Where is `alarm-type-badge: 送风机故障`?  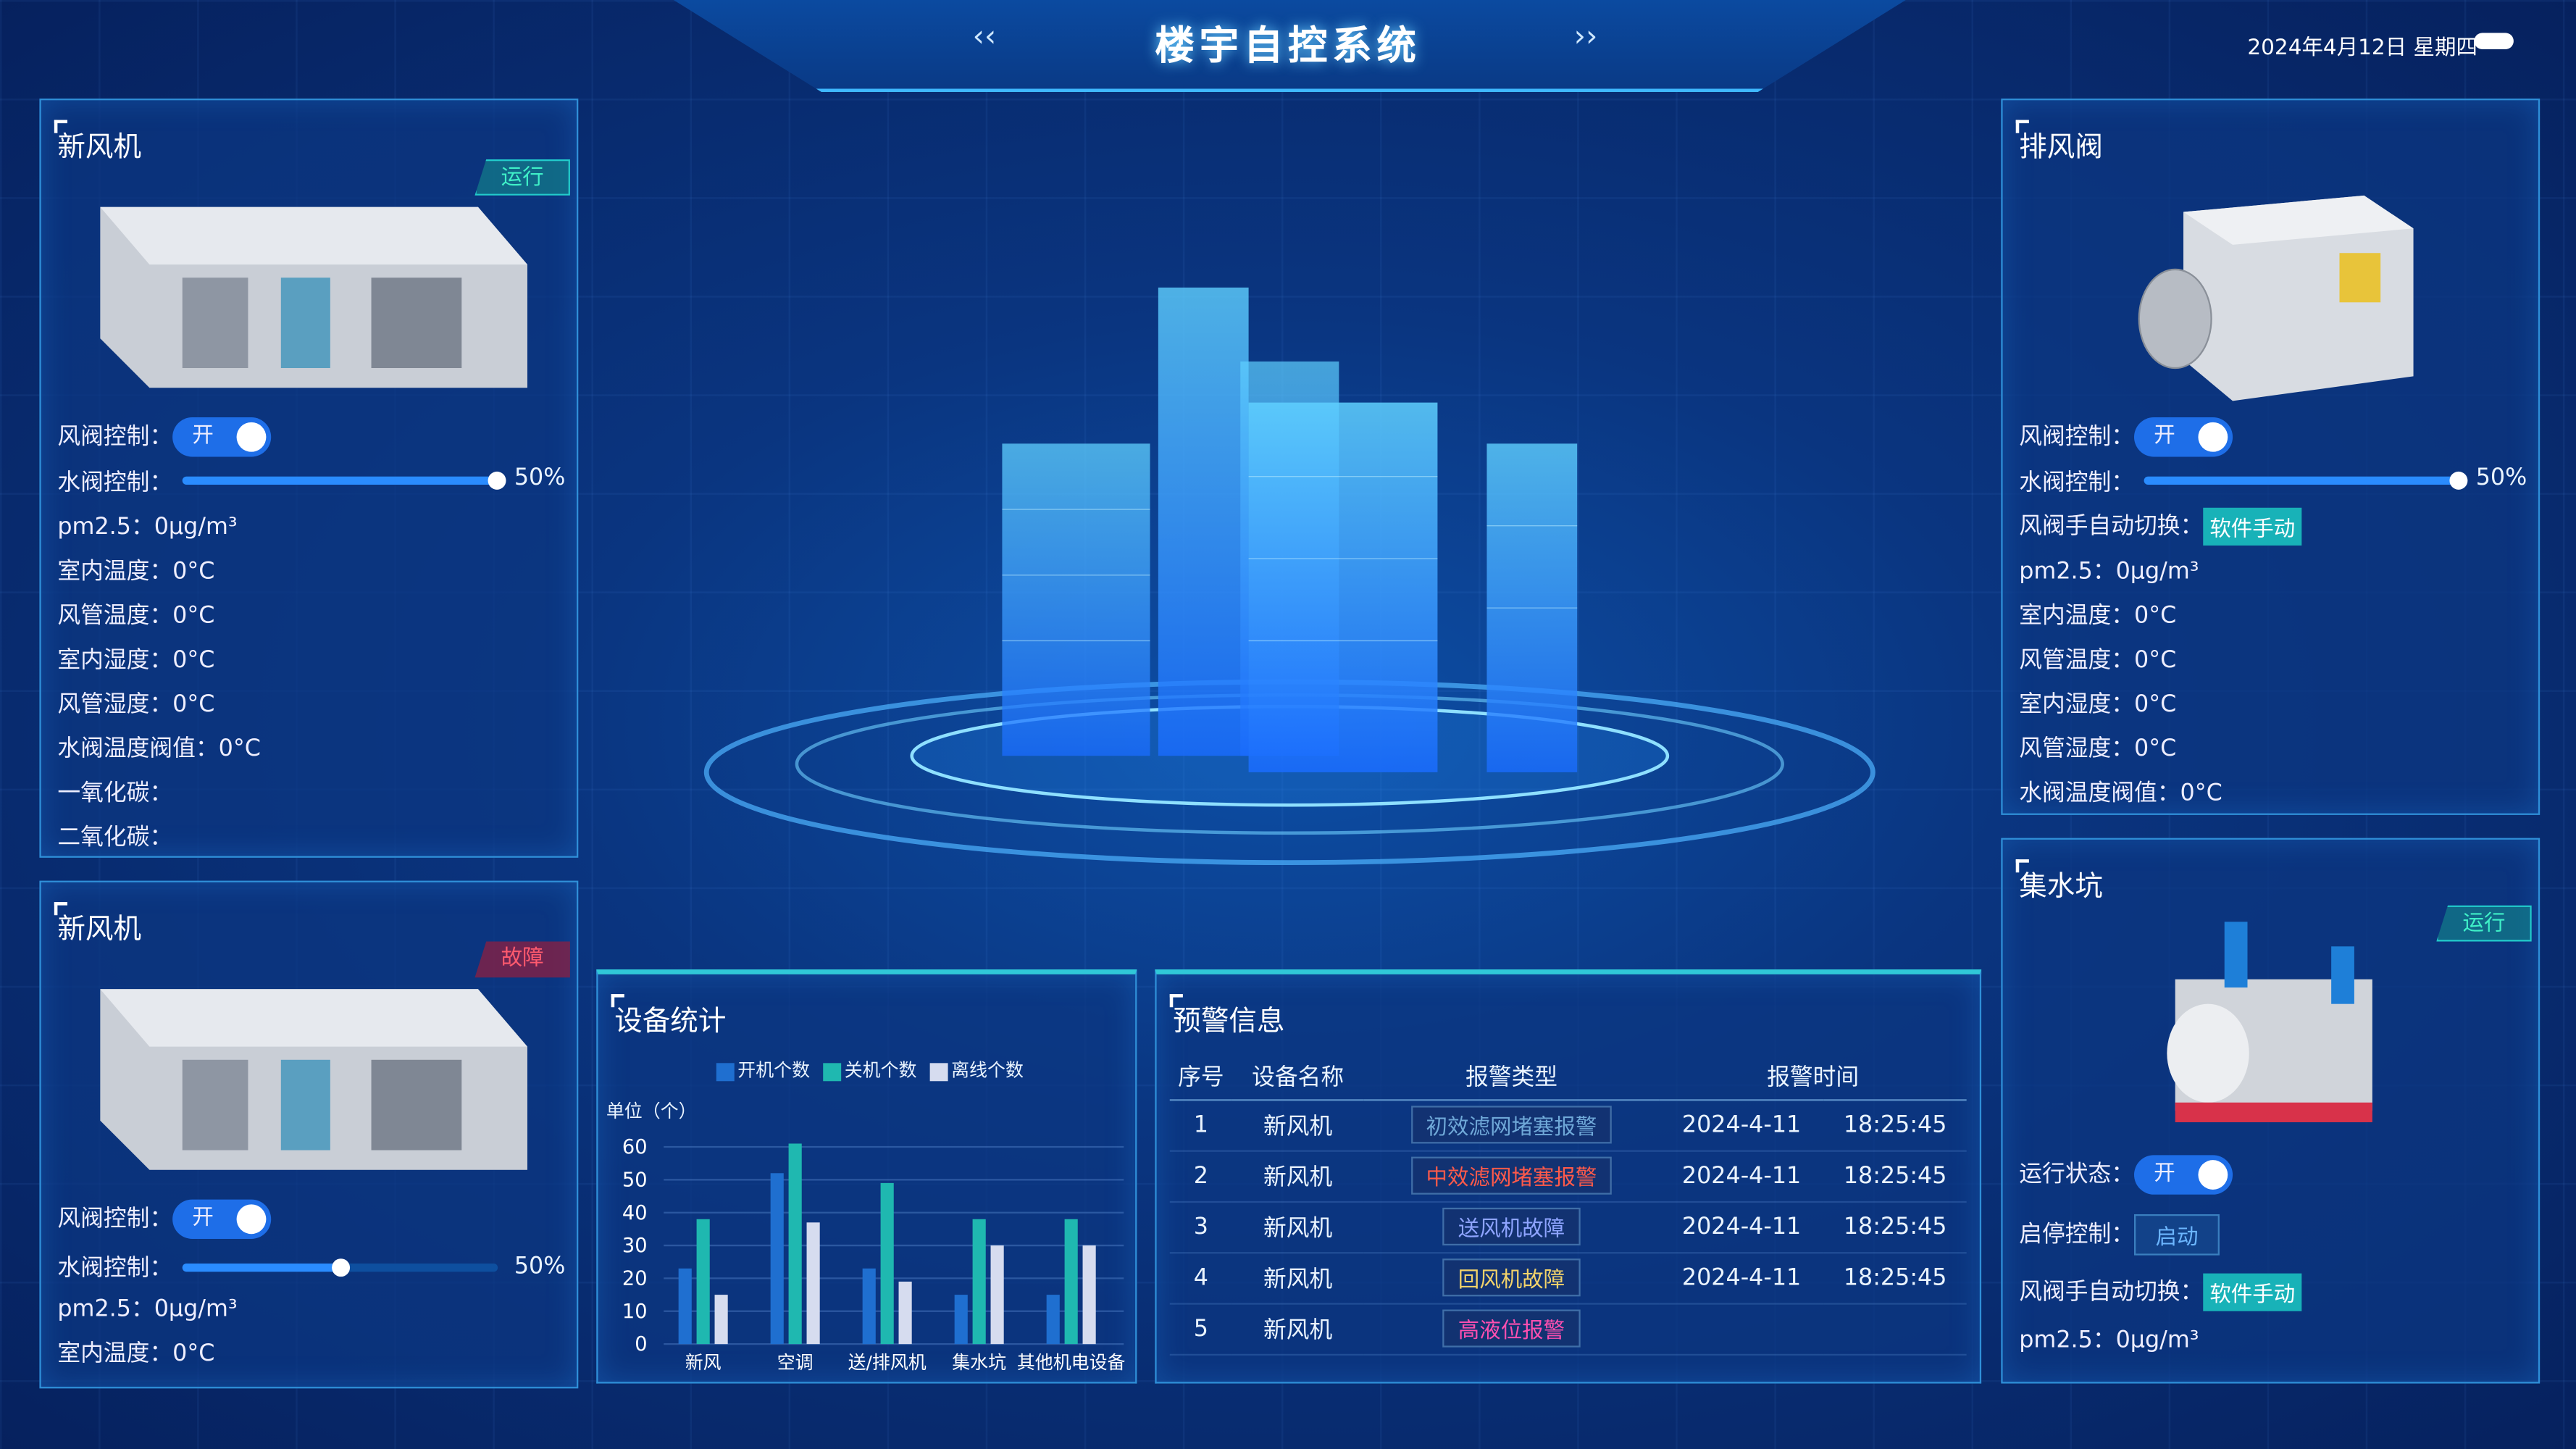 alarm-type-badge: 送风机故障 is located at coordinates (1511, 1227).